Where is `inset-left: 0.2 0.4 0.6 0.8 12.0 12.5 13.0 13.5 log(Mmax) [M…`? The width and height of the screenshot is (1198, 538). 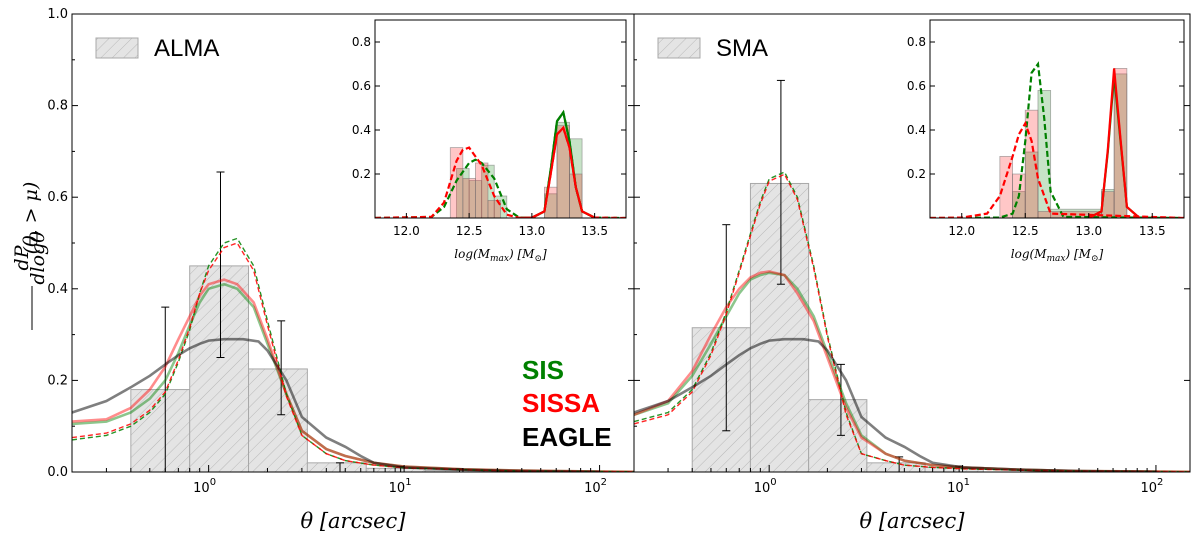 inset-left: 0.2 0.4 0.6 0.8 12.0 12.5 13.0 13.5 log(Mmax) [M… is located at coordinates (489, 141).